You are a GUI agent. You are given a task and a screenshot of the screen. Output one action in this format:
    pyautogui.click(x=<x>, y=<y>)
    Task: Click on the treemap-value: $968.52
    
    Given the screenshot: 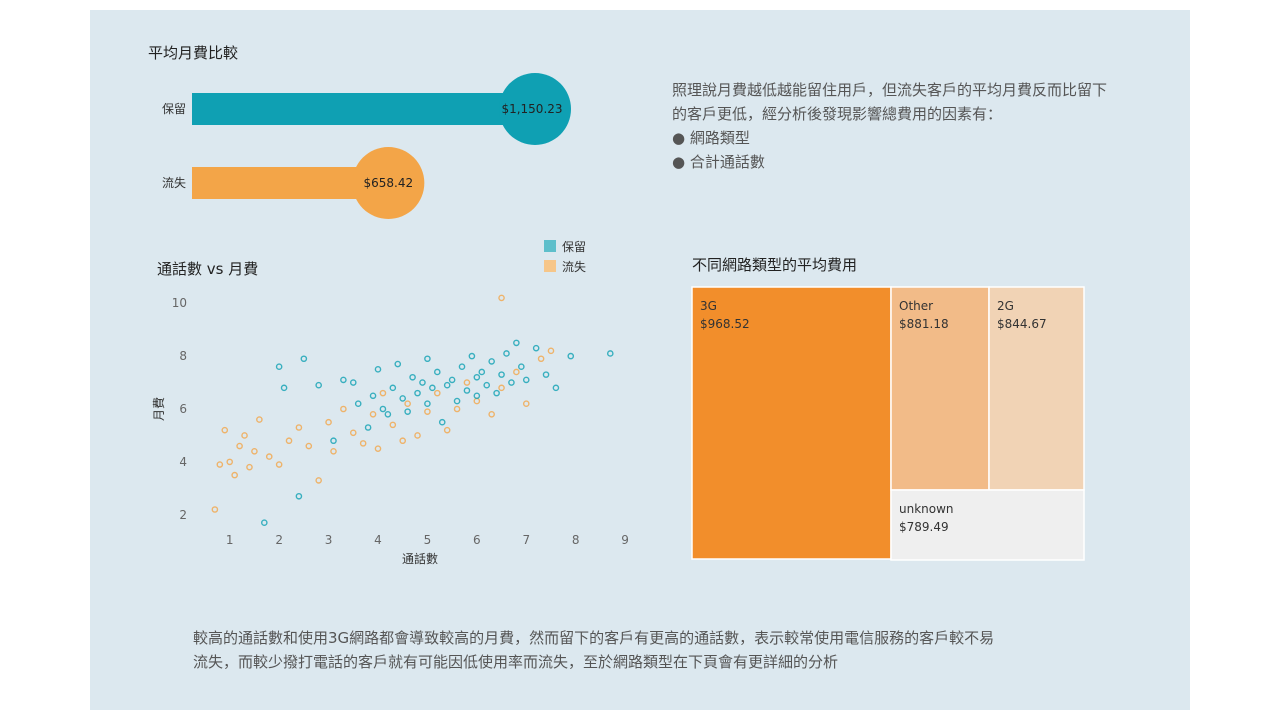 What is the action you would take?
    pyautogui.click(x=725, y=324)
    